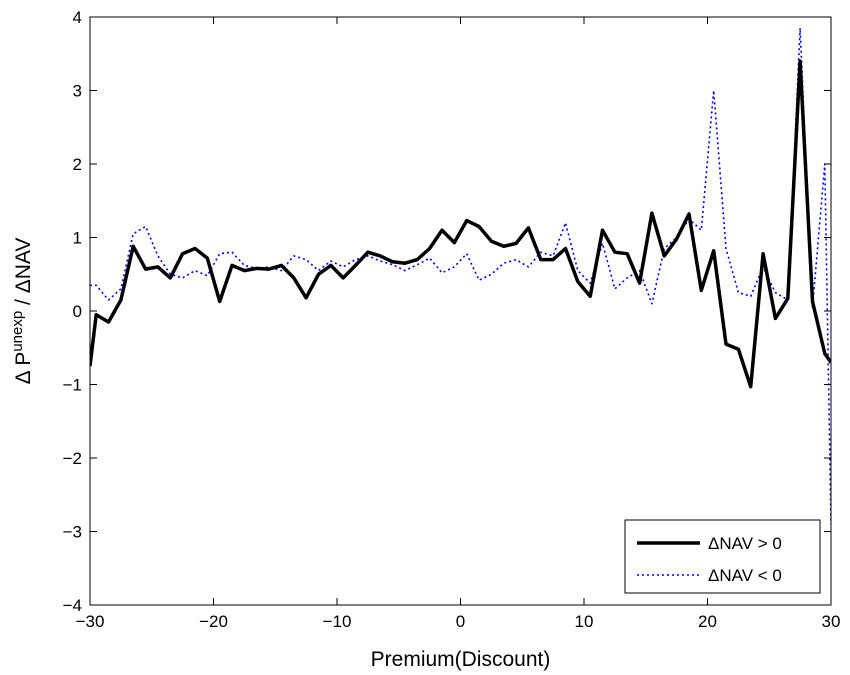 The width and height of the screenshot is (850, 675). Describe the element at coordinates (584, 621) in the screenshot. I see `x-tick-label: 10` at that location.